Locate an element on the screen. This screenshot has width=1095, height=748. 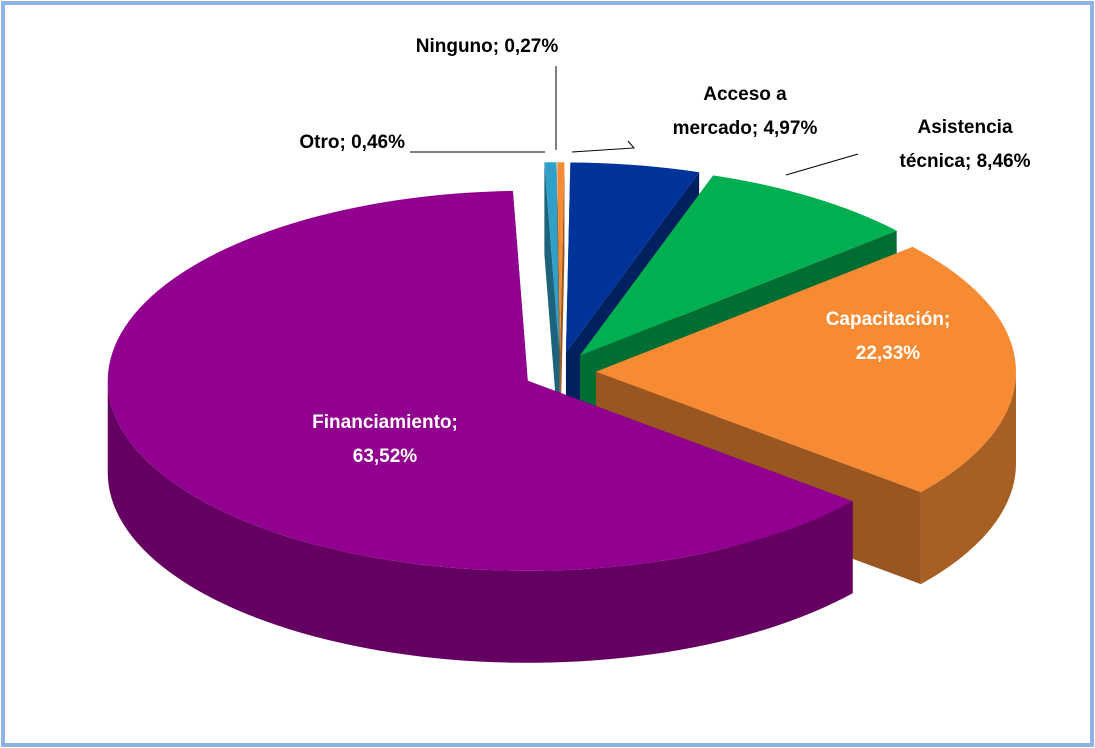
data-label: Acceso a mercado; 4,97% is located at coordinates (745, 111).